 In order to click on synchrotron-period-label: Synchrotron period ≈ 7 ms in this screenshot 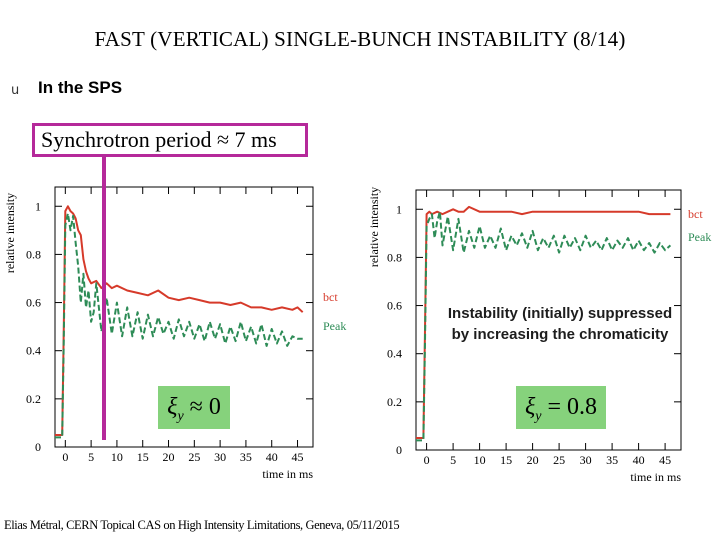, I will do `click(170, 140)`.